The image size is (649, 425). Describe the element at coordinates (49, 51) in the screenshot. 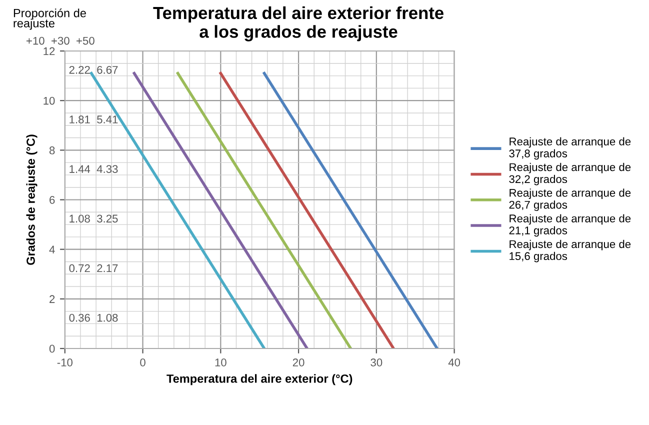

I see `y-tick-label: 12` at that location.